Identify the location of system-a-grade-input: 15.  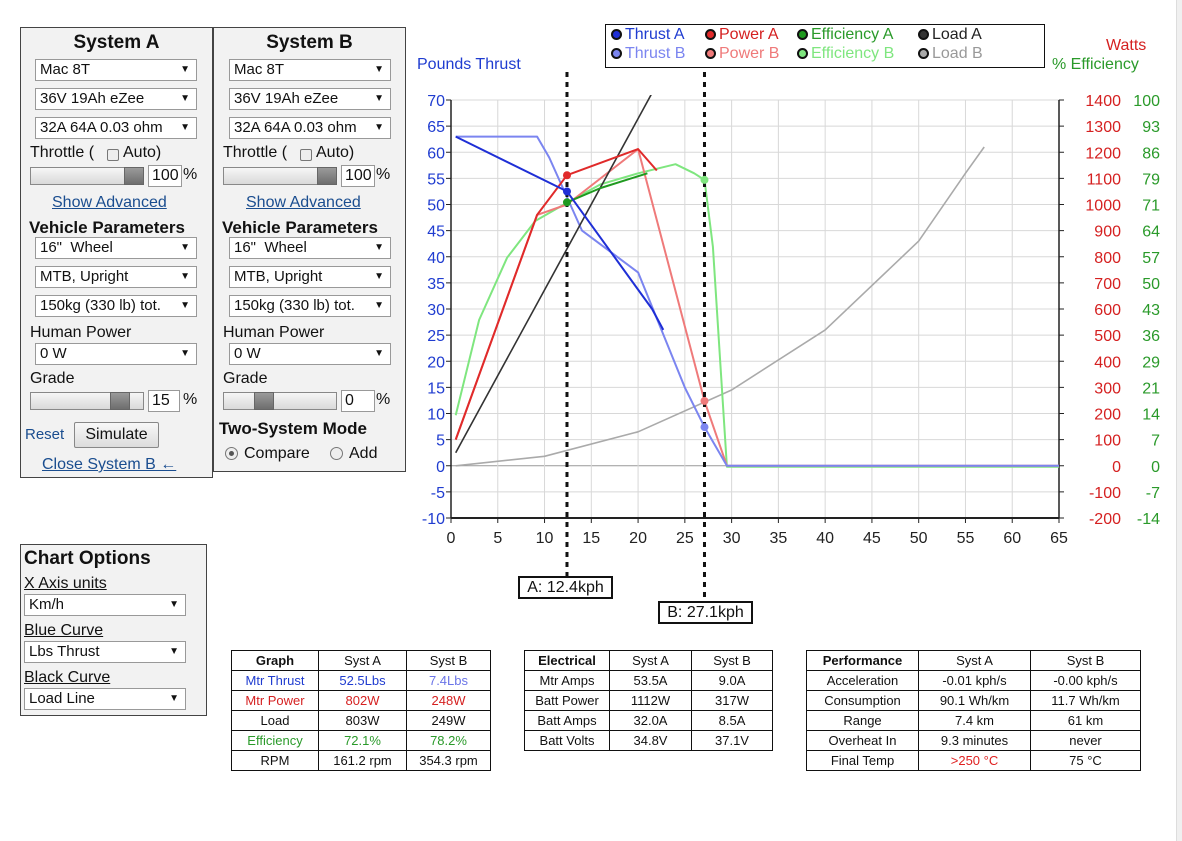
(164, 401).